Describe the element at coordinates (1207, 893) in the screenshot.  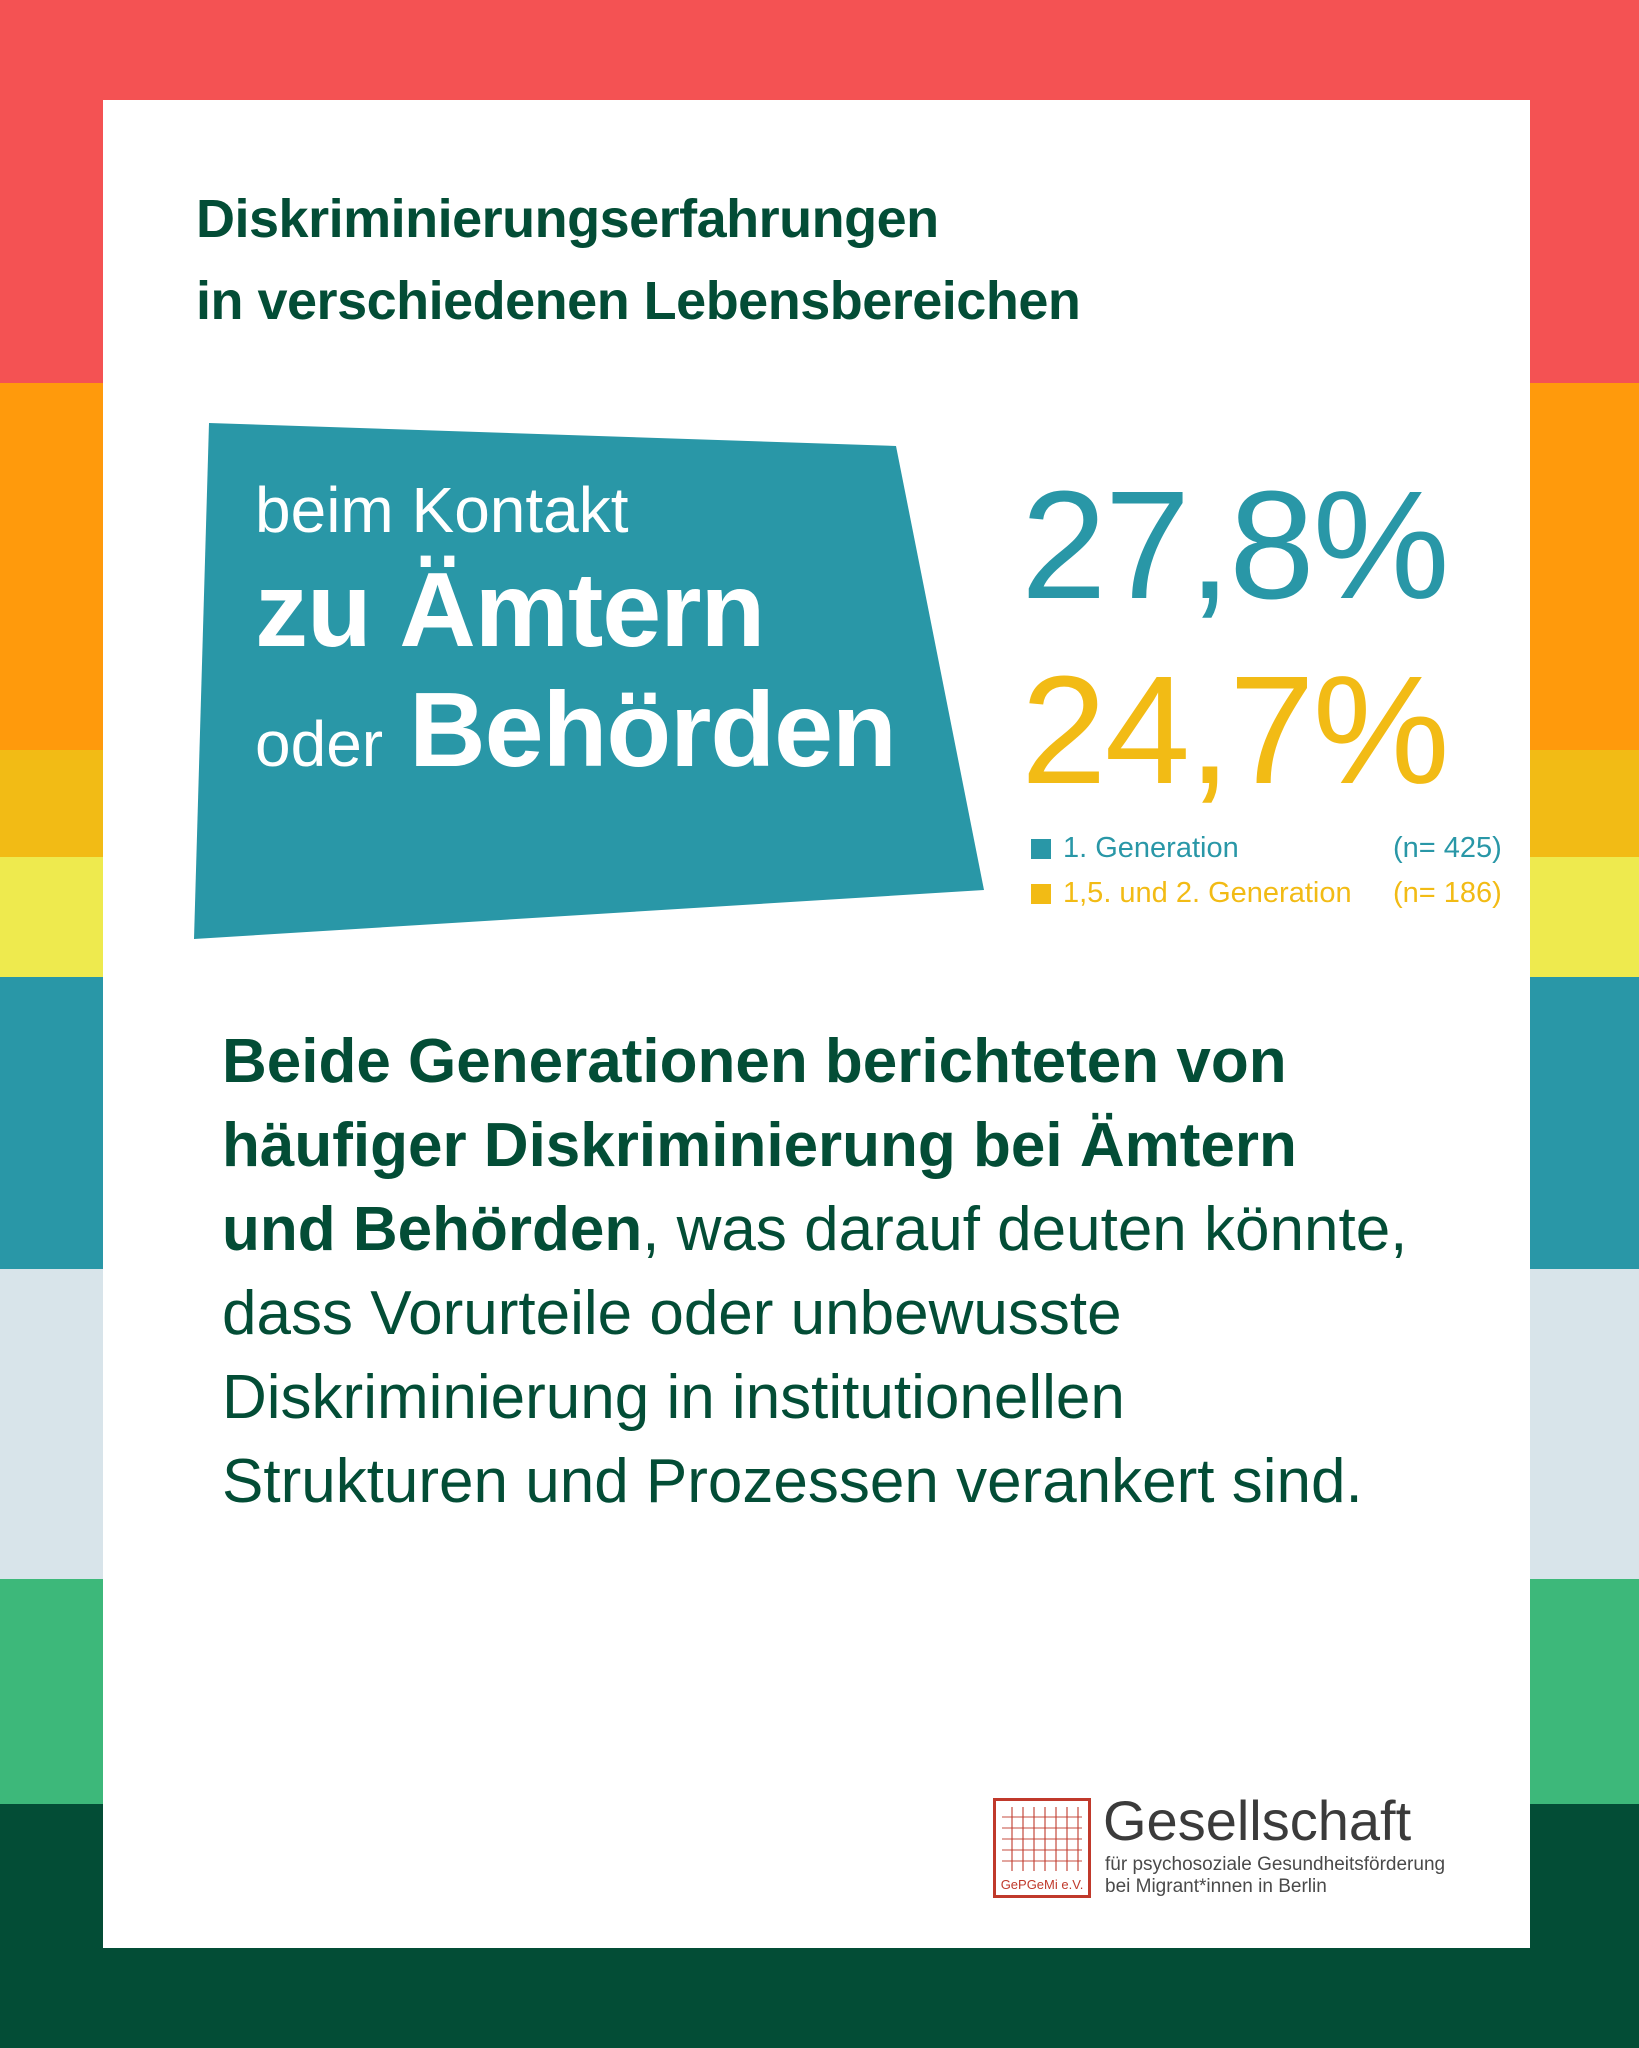
I see `legend-label: 1,5. und 2. Generation` at that location.